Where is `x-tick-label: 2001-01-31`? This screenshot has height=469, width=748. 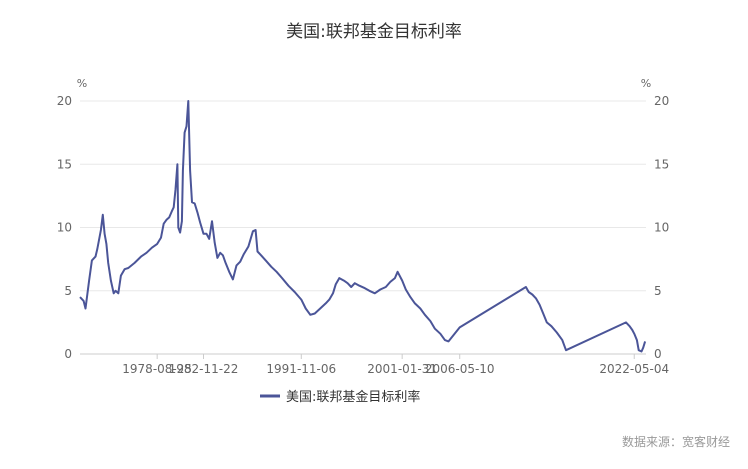 x-tick-label: 2001-01-31 is located at coordinates (402, 369).